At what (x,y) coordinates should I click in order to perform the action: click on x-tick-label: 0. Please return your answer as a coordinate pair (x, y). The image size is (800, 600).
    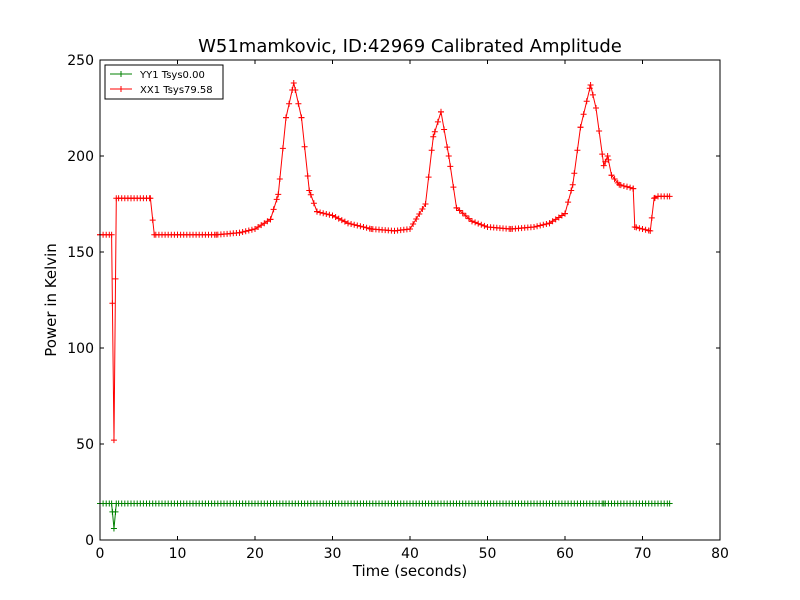
    Looking at the image, I should click on (100, 554).